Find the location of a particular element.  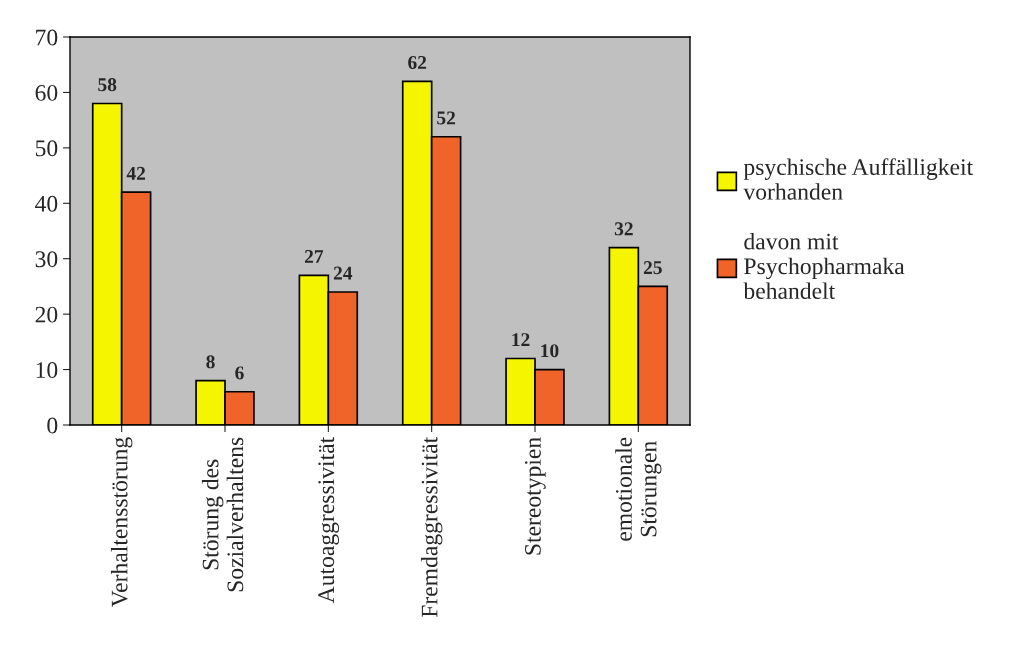

y-tick-label: 50 is located at coordinates (46, 148).